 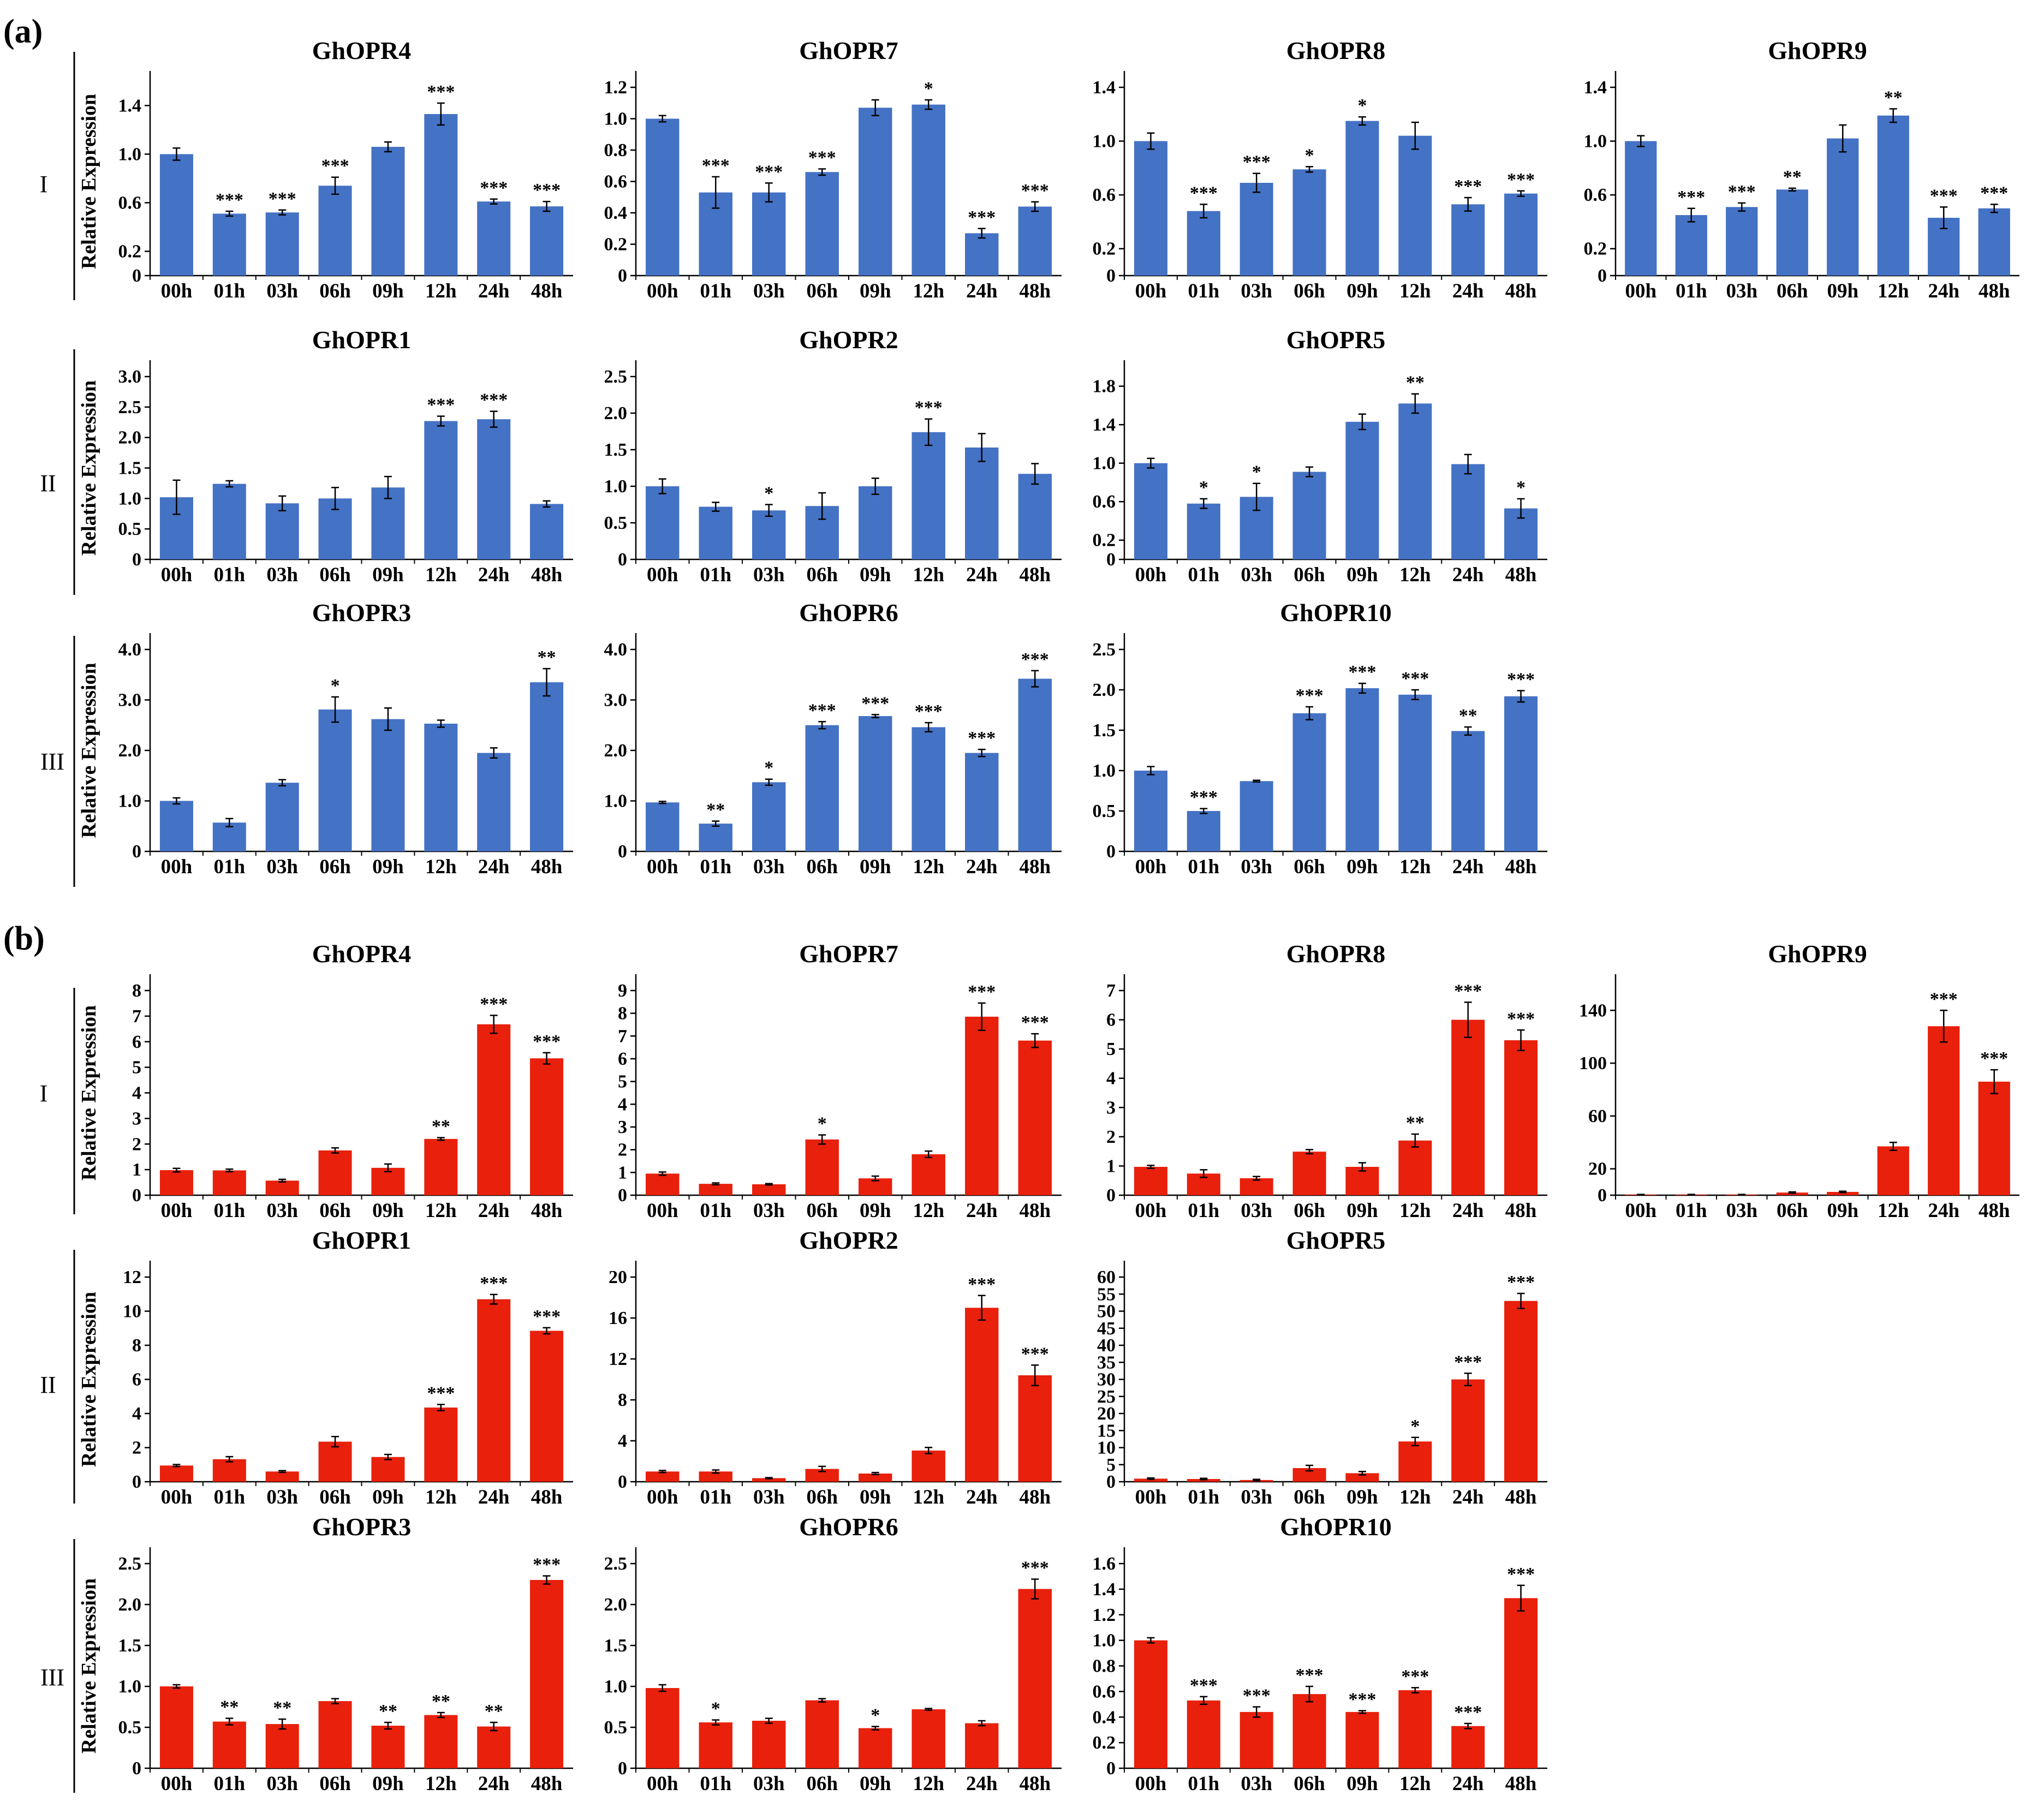 I want to click on y-tick-label: 12, so click(x=618, y=1359).